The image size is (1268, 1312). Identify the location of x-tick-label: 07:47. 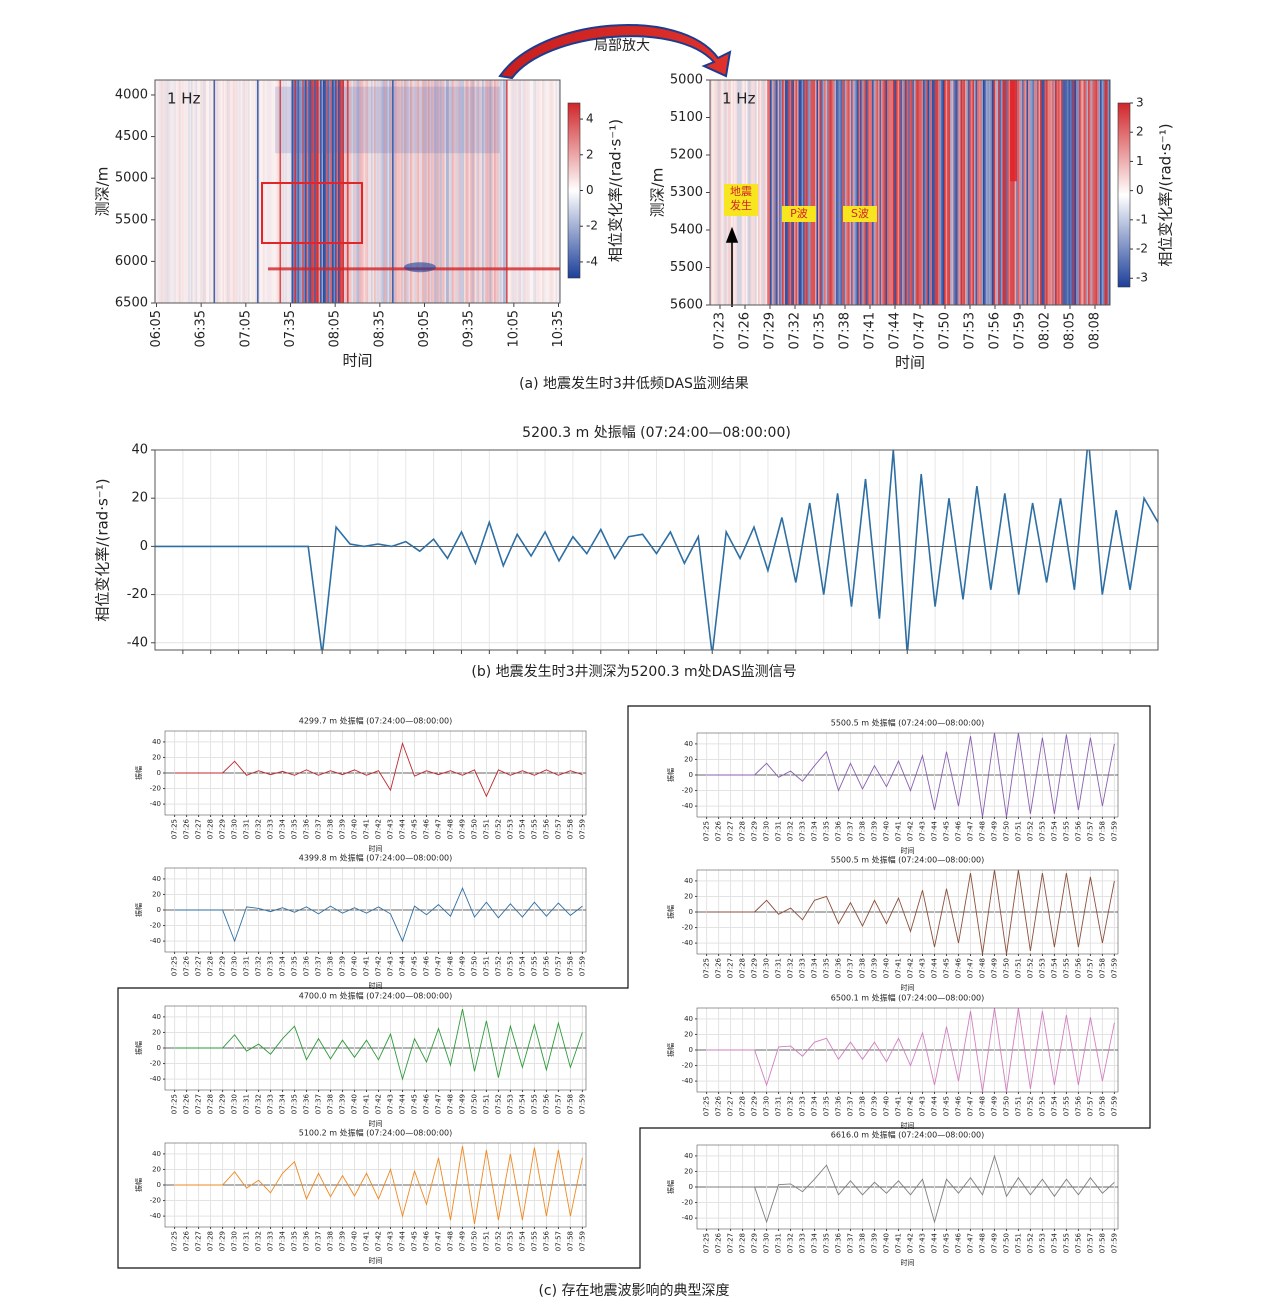
(970, 1106).